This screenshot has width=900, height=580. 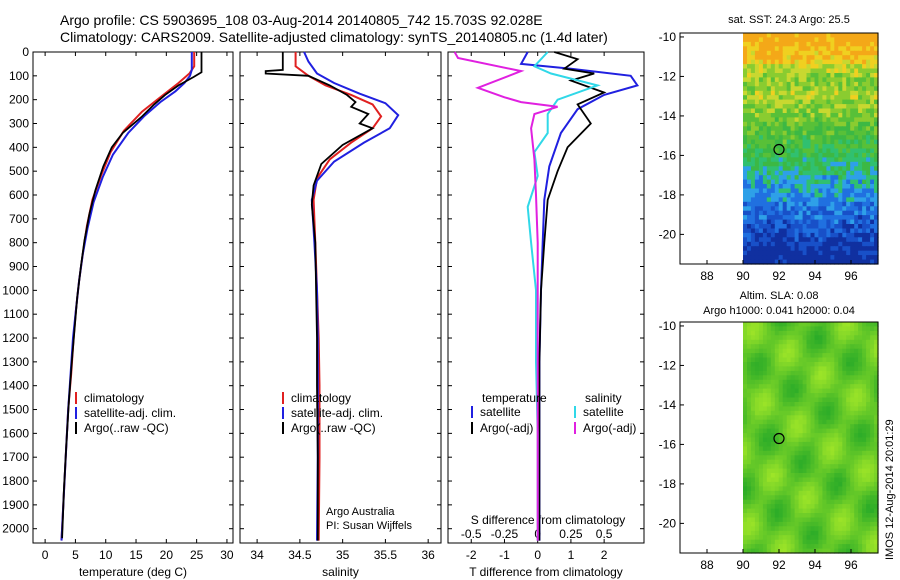 I want to click on temperature-ytick-label: 1700, so click(x=15, y=457).